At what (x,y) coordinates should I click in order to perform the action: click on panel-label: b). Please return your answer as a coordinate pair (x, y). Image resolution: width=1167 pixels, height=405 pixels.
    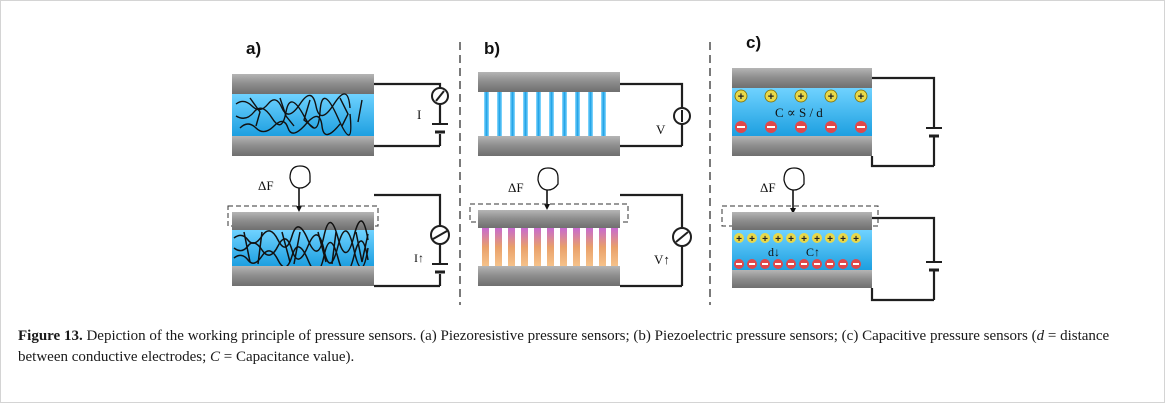
    Looking at the image, I should click on (492, 48).